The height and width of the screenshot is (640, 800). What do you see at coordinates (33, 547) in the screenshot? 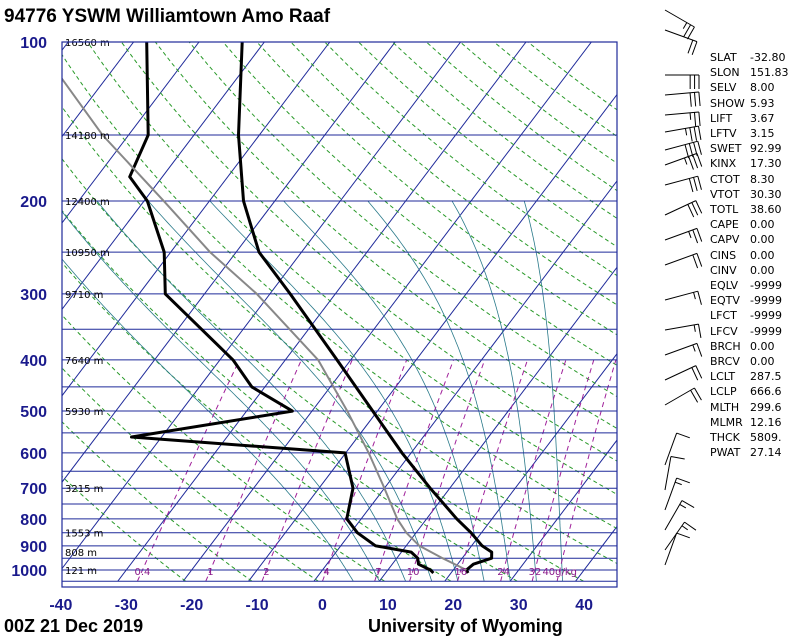
I see `pressure-tick-label: 900` at bounding box center [33, 547].